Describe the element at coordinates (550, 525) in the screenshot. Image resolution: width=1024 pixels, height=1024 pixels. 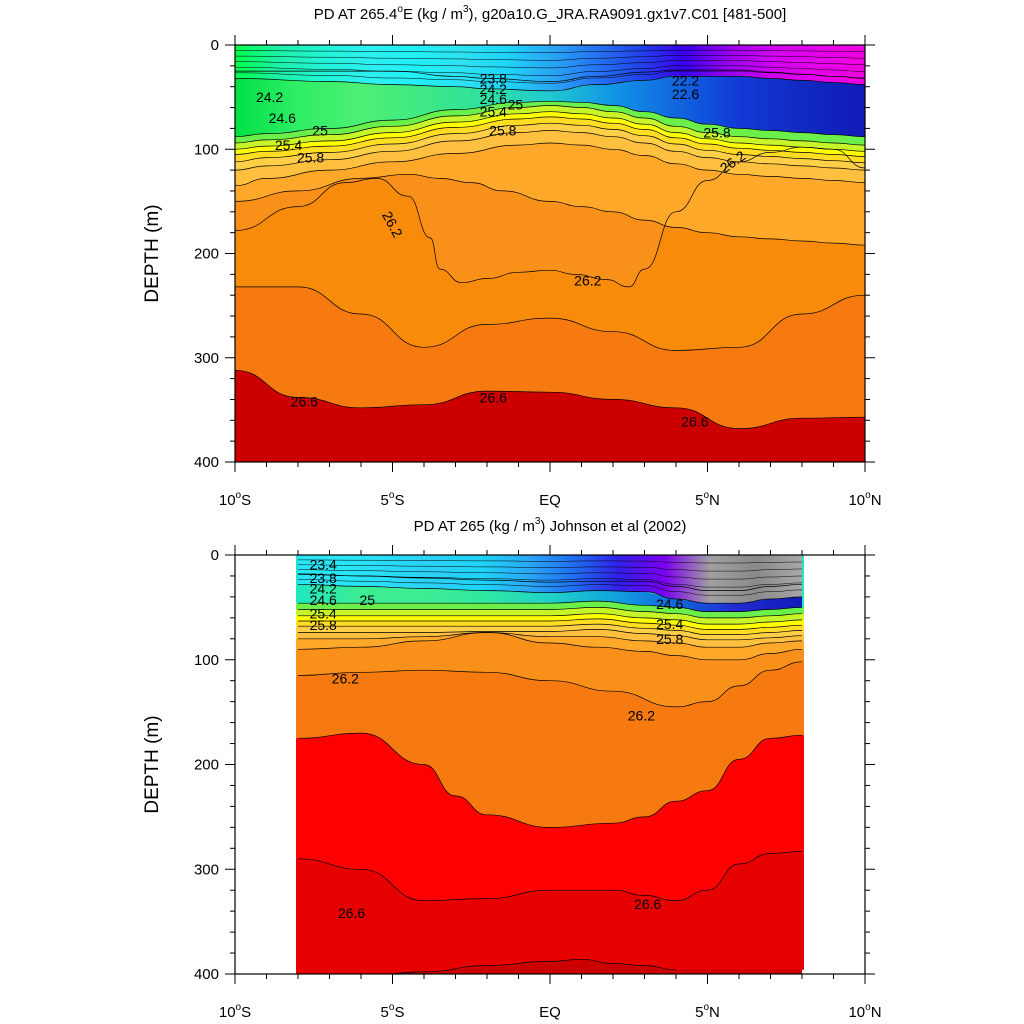
I see `chart-title: PD AT 265 (kg / m3) Johnson et al (2002)` at that location.